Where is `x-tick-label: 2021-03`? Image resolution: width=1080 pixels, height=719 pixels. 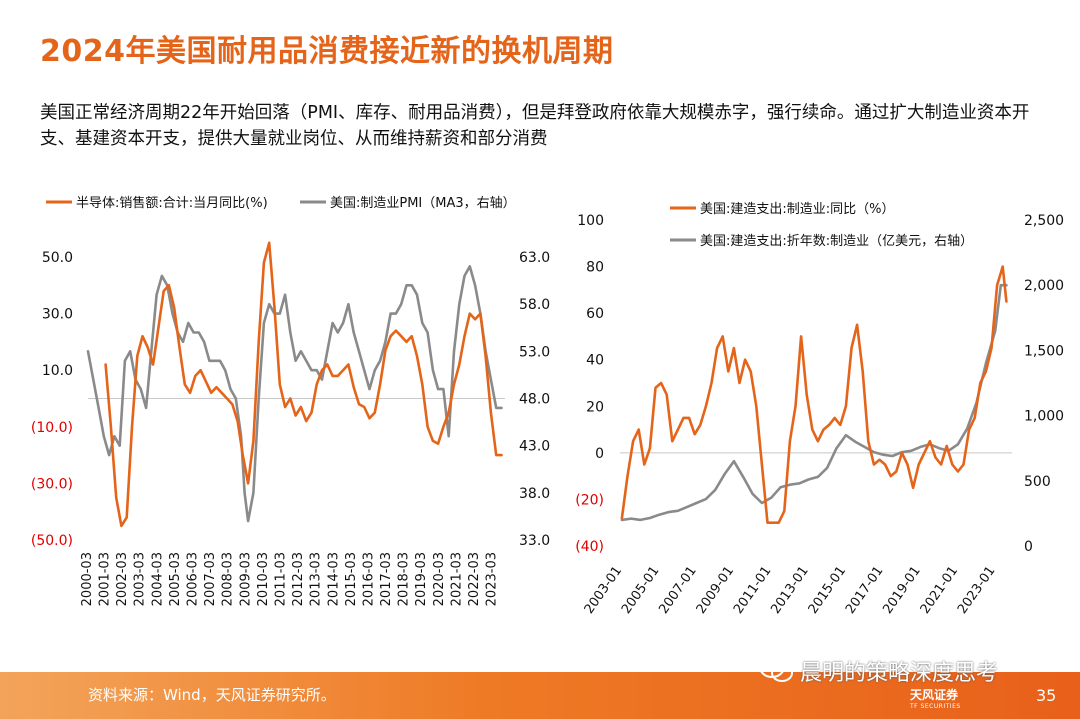
x-tick-label: 2021-03 is located at coordinates (456, 579).